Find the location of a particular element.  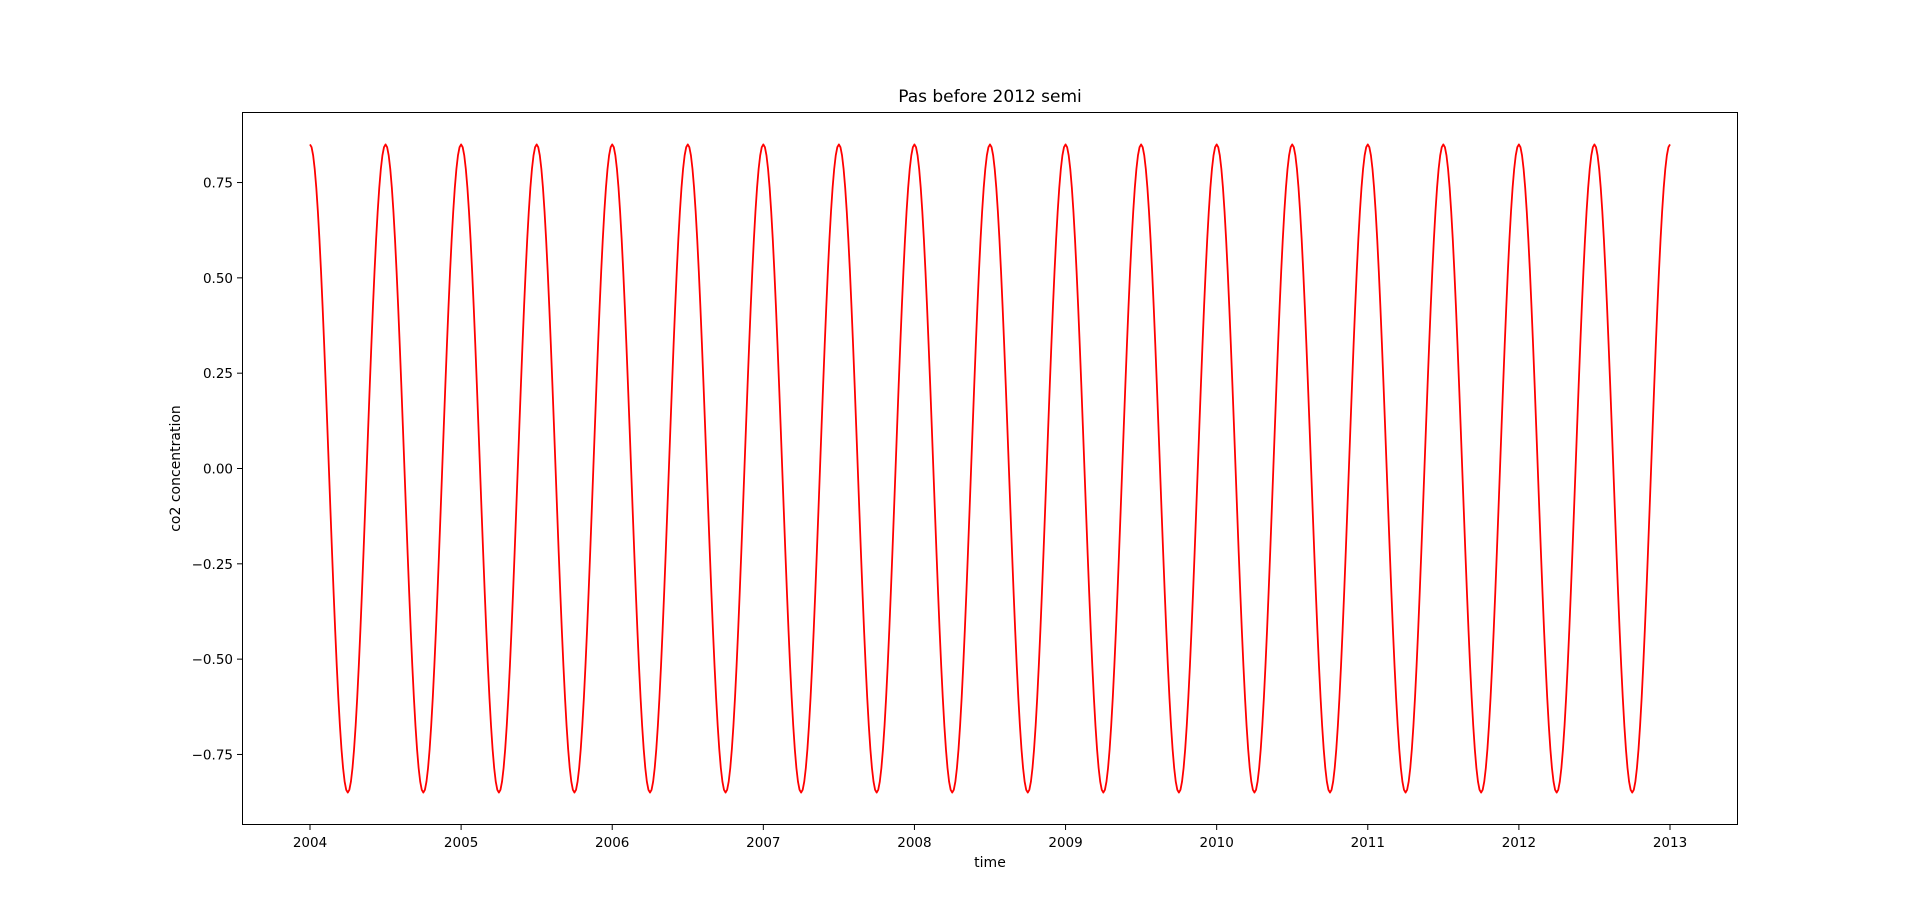

y-tick-label: 0.25 is located at coordinates (218, 374).